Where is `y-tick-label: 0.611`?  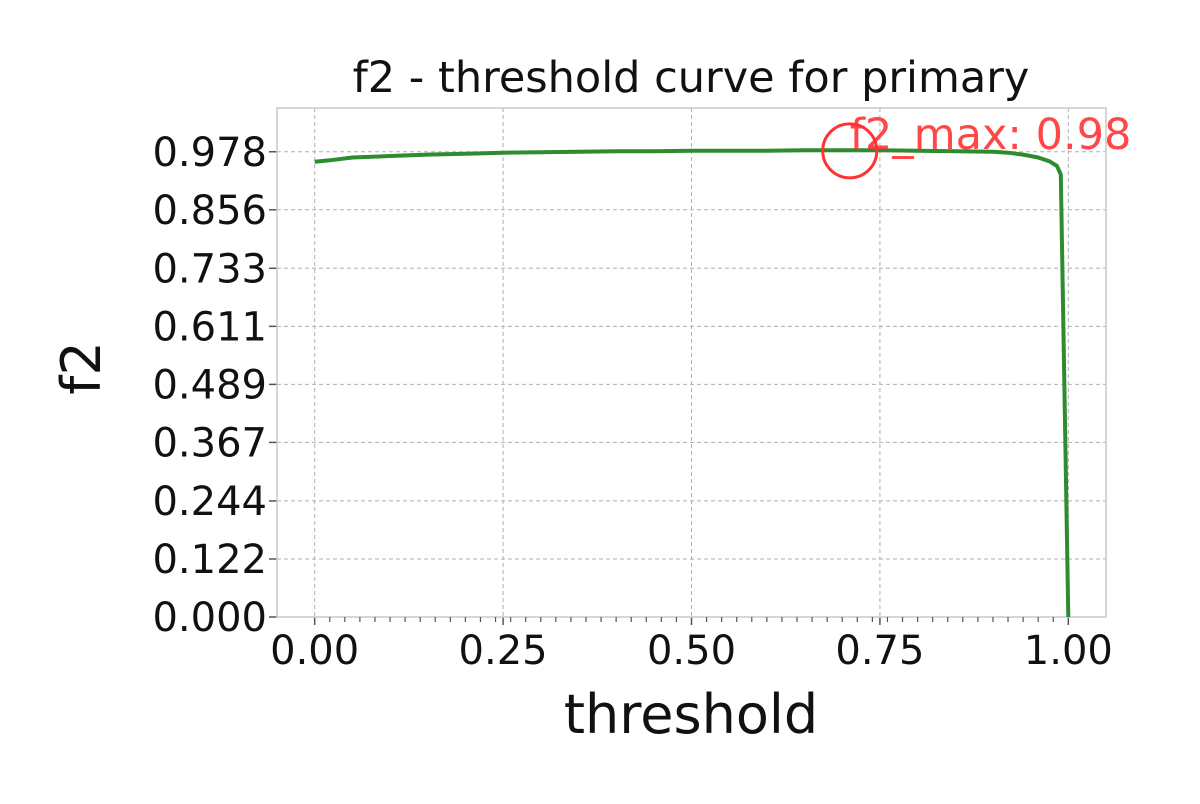
y-tick-label: 0.611 is located at coordinates (209, 327).